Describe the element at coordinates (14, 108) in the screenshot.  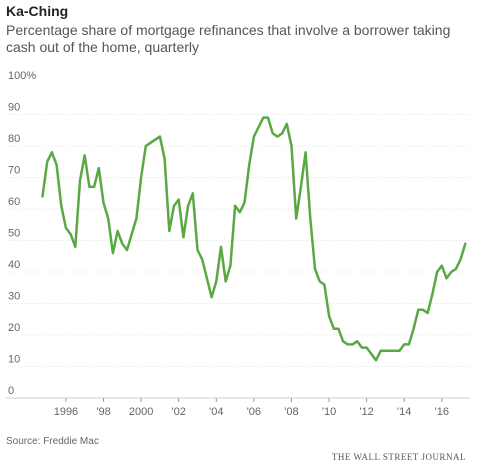
I see `y-tick-label: 90` at that location.